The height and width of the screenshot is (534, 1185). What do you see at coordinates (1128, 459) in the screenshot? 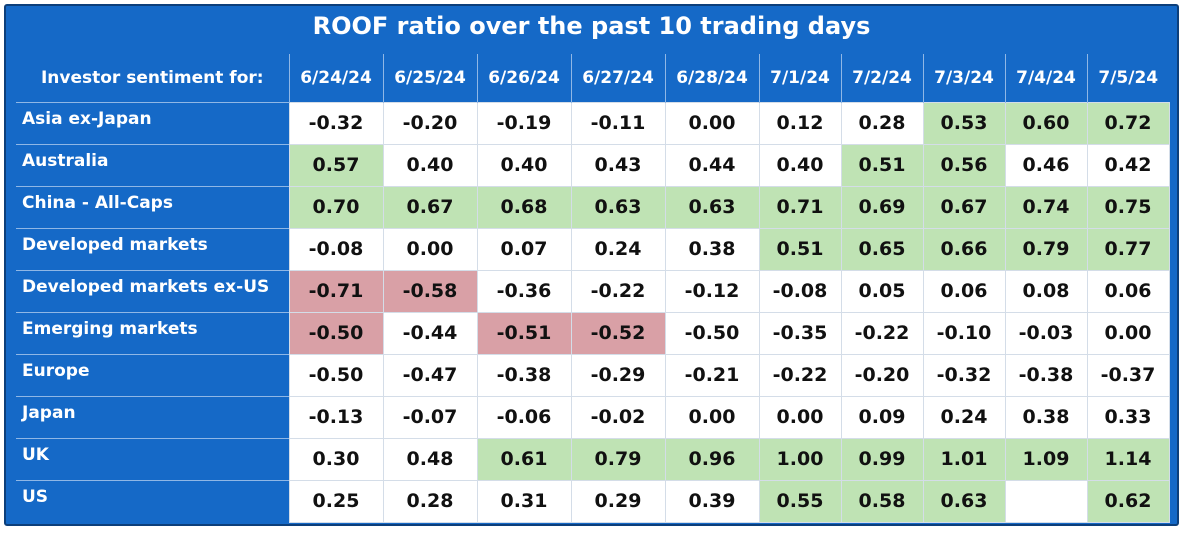
I see `table-cell: 1.14` at bounding box center [1128, 459].